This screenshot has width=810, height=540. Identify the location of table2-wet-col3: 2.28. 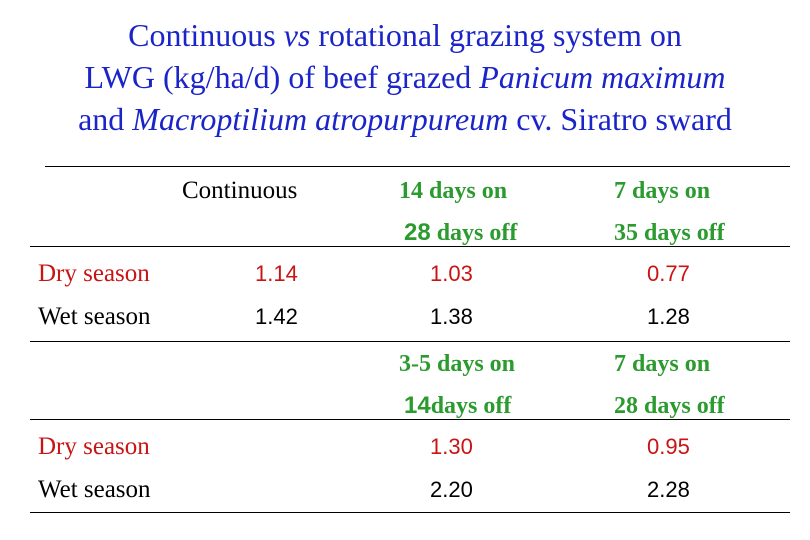
(668, 489).